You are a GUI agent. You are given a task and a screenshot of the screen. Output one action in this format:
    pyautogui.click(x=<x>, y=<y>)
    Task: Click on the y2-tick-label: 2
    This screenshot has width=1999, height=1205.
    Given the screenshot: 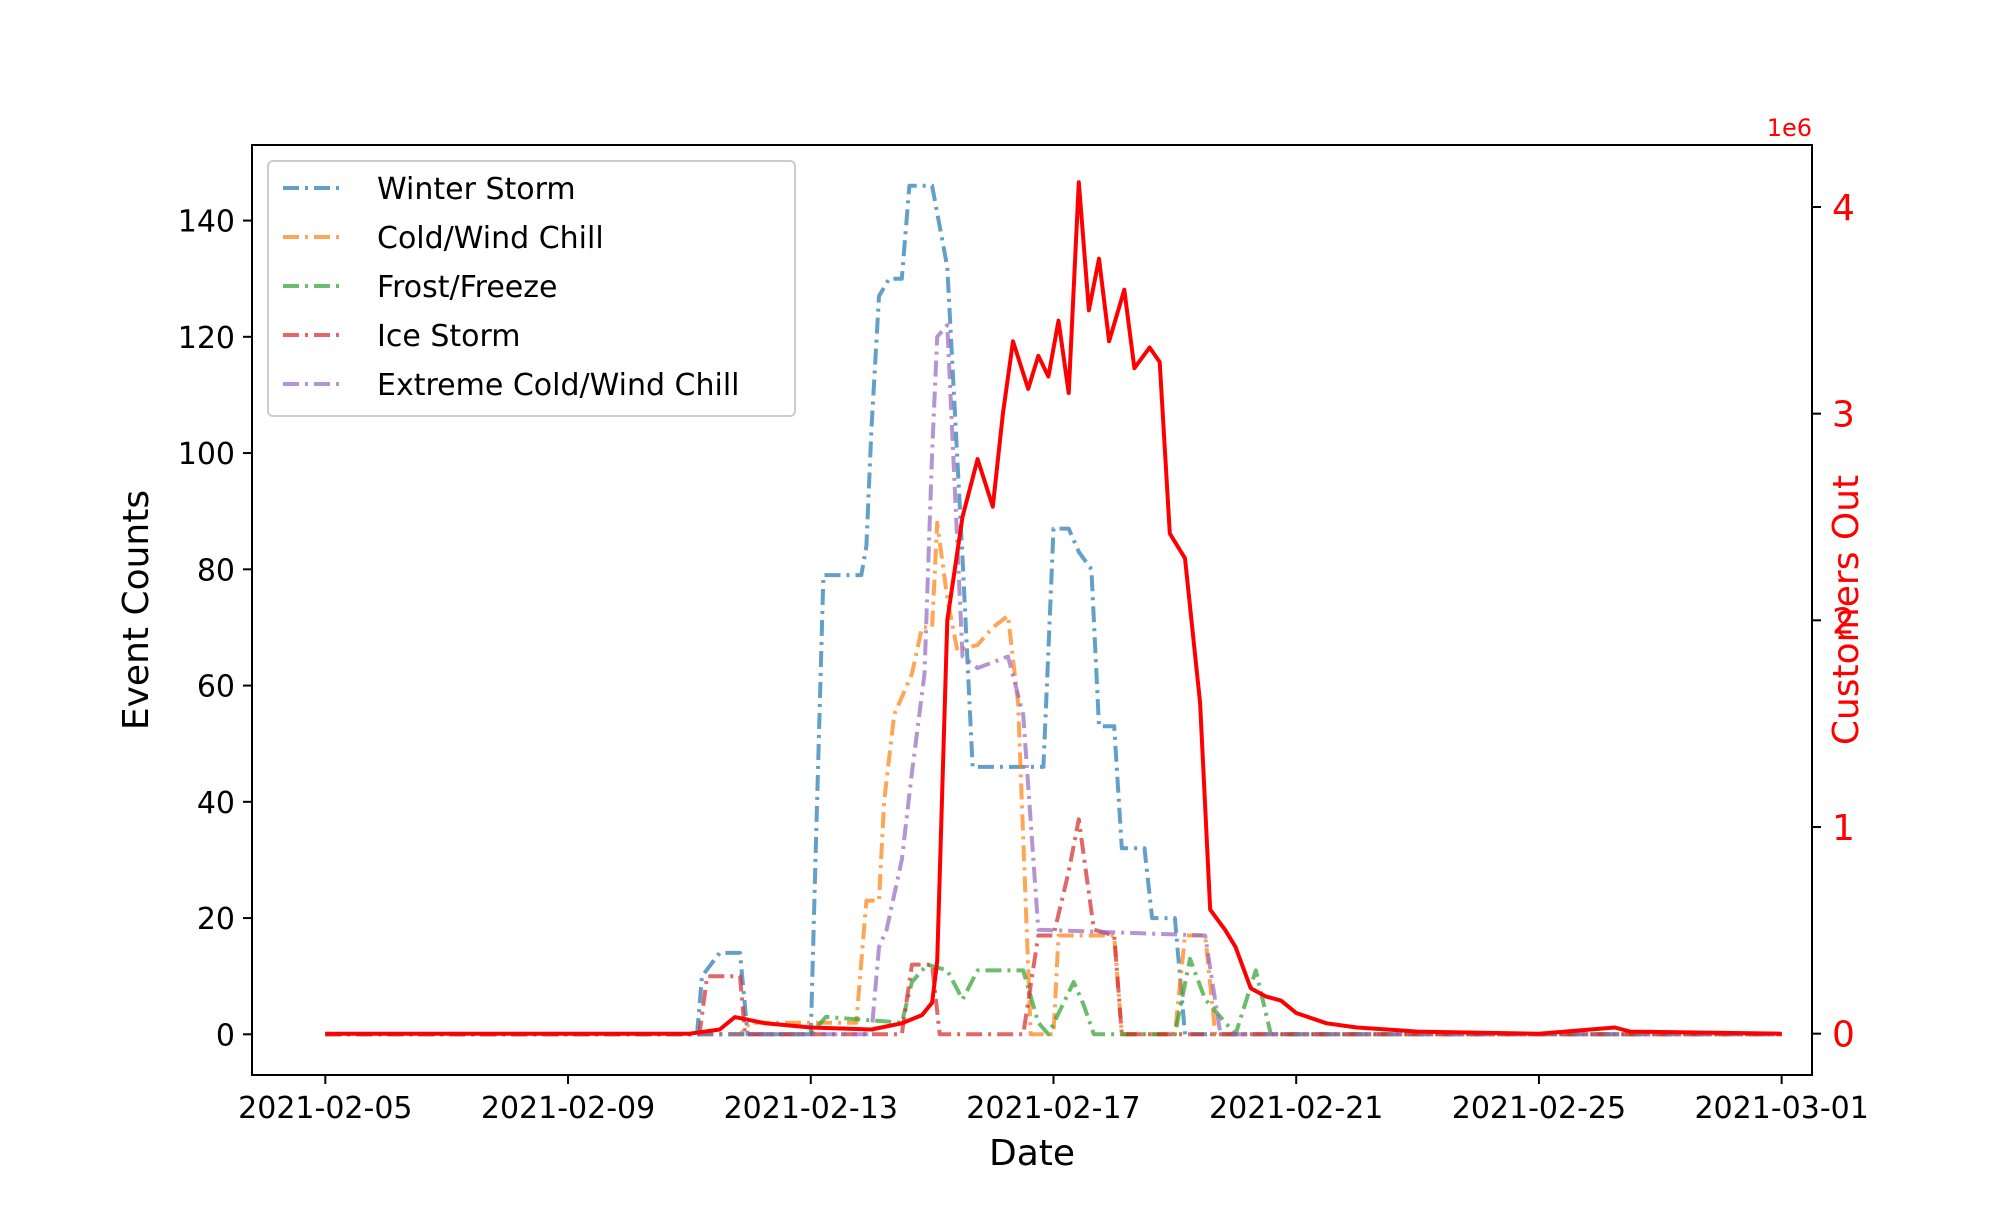 What is the action you would take?
    pyautogui.click(x=1843, y=621)
    